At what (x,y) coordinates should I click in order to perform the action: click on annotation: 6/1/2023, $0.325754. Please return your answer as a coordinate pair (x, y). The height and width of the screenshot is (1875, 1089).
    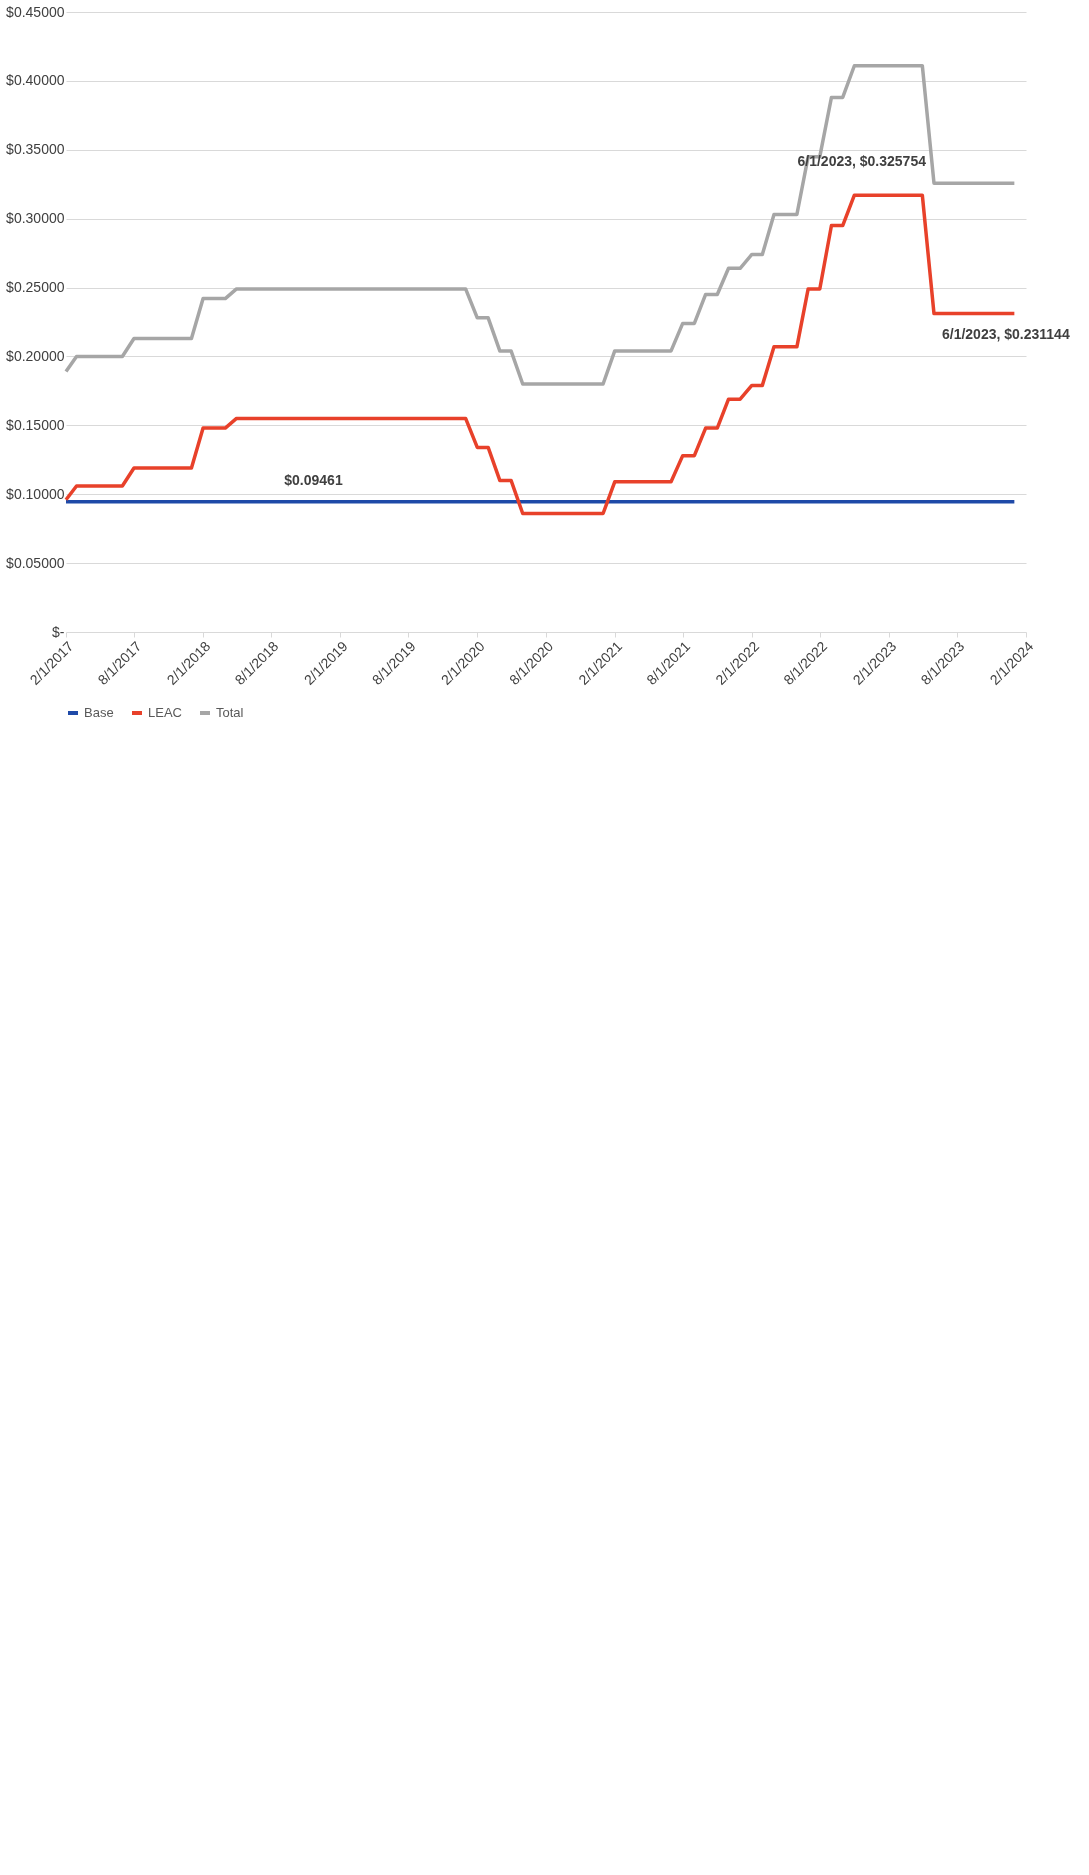
    Looking at the image, I should click on (862, 161).